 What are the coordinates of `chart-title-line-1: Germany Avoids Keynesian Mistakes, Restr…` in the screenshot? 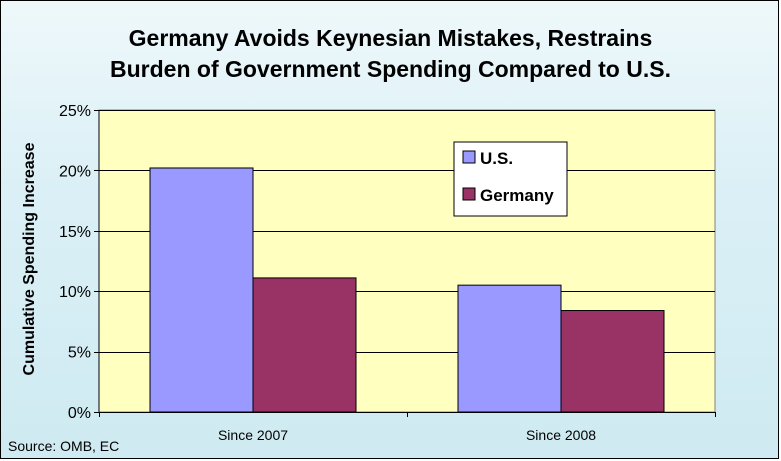 It's located at (390, 38).